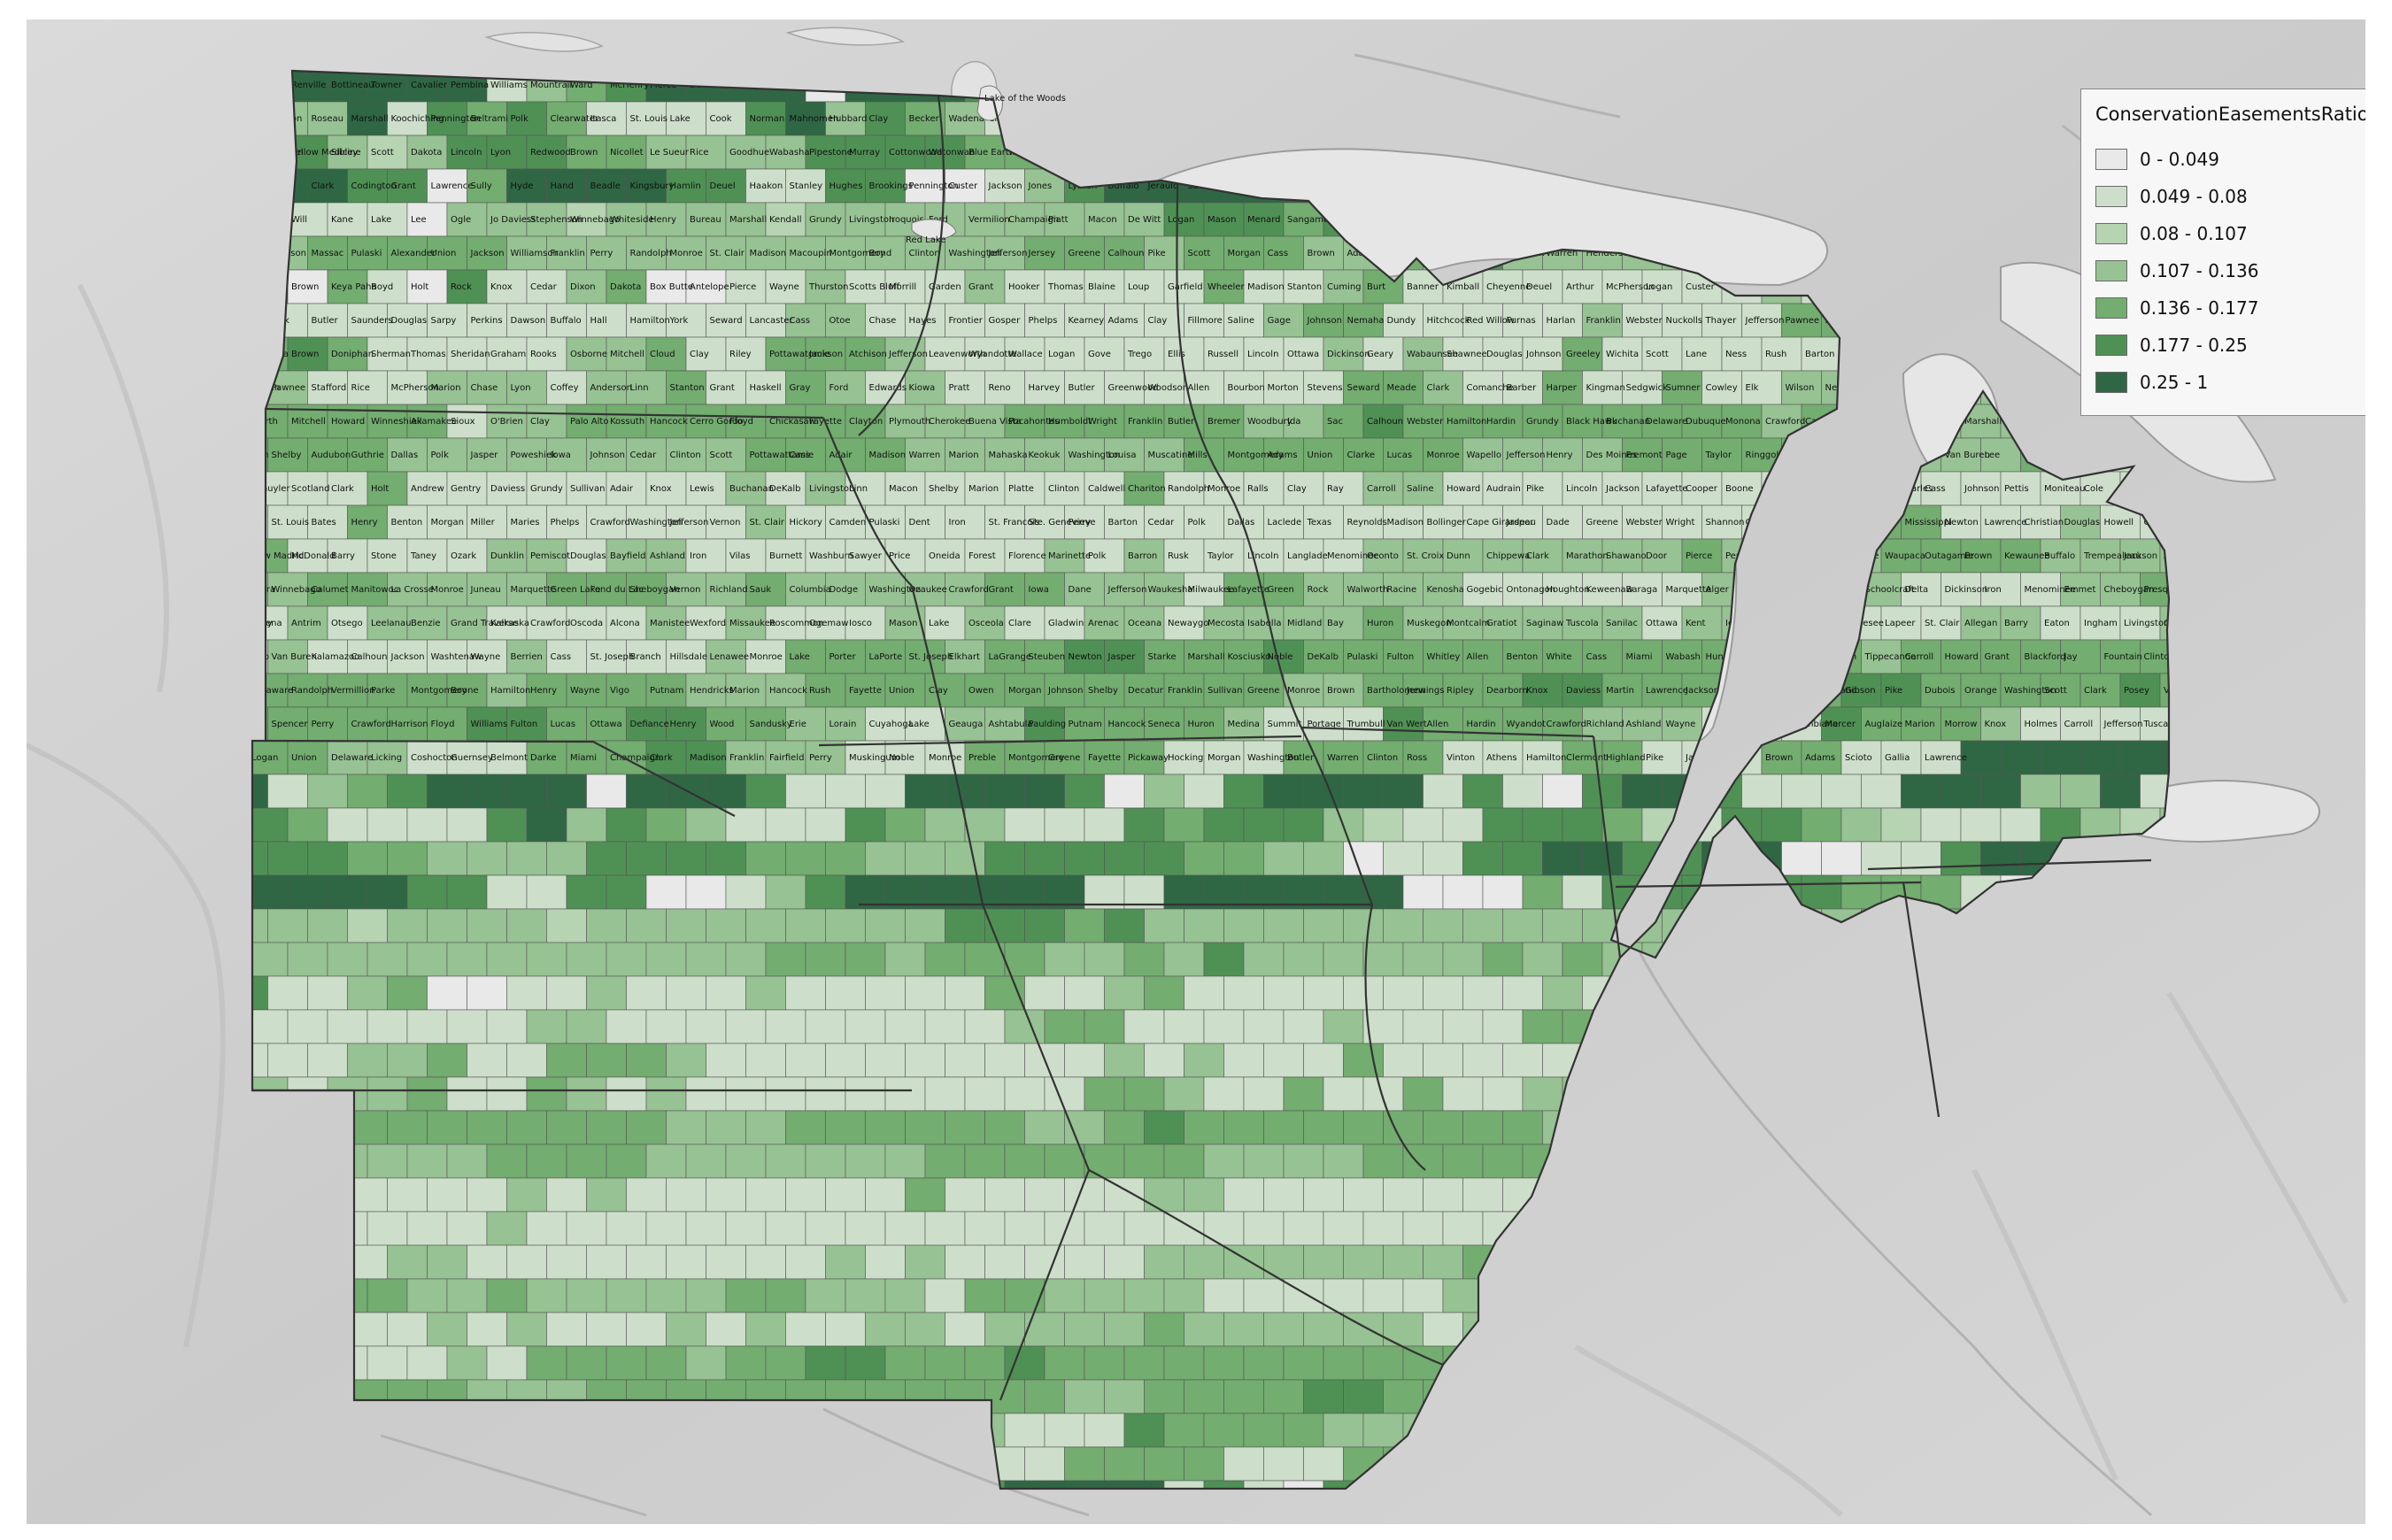 The width and height of the screenshot is (2392, 1540). What do you see at coordinates (989, 220) in the screenshot?
I see `county-label: Vermilion` at bounding box center [989, 220].